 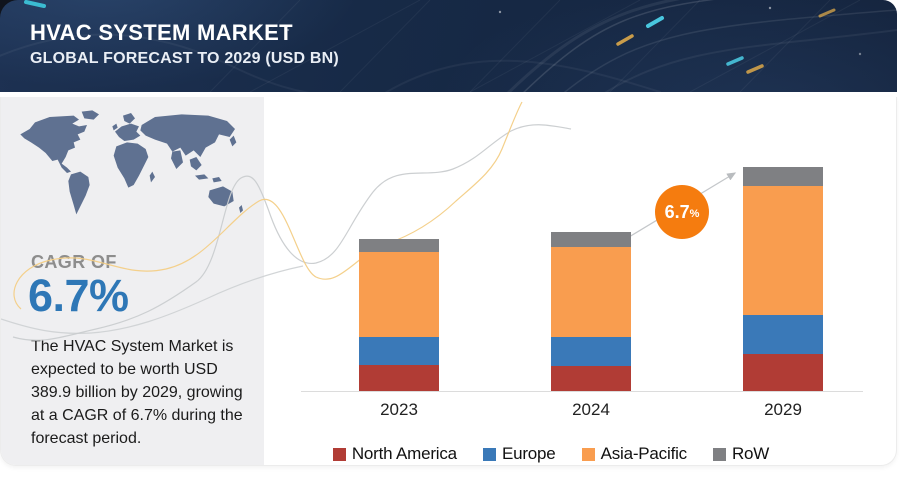 What do you see at coordinates (694, 213) in the screenshot?
I see `cagr-badge-percent: %` at bounding box center [694, 213].